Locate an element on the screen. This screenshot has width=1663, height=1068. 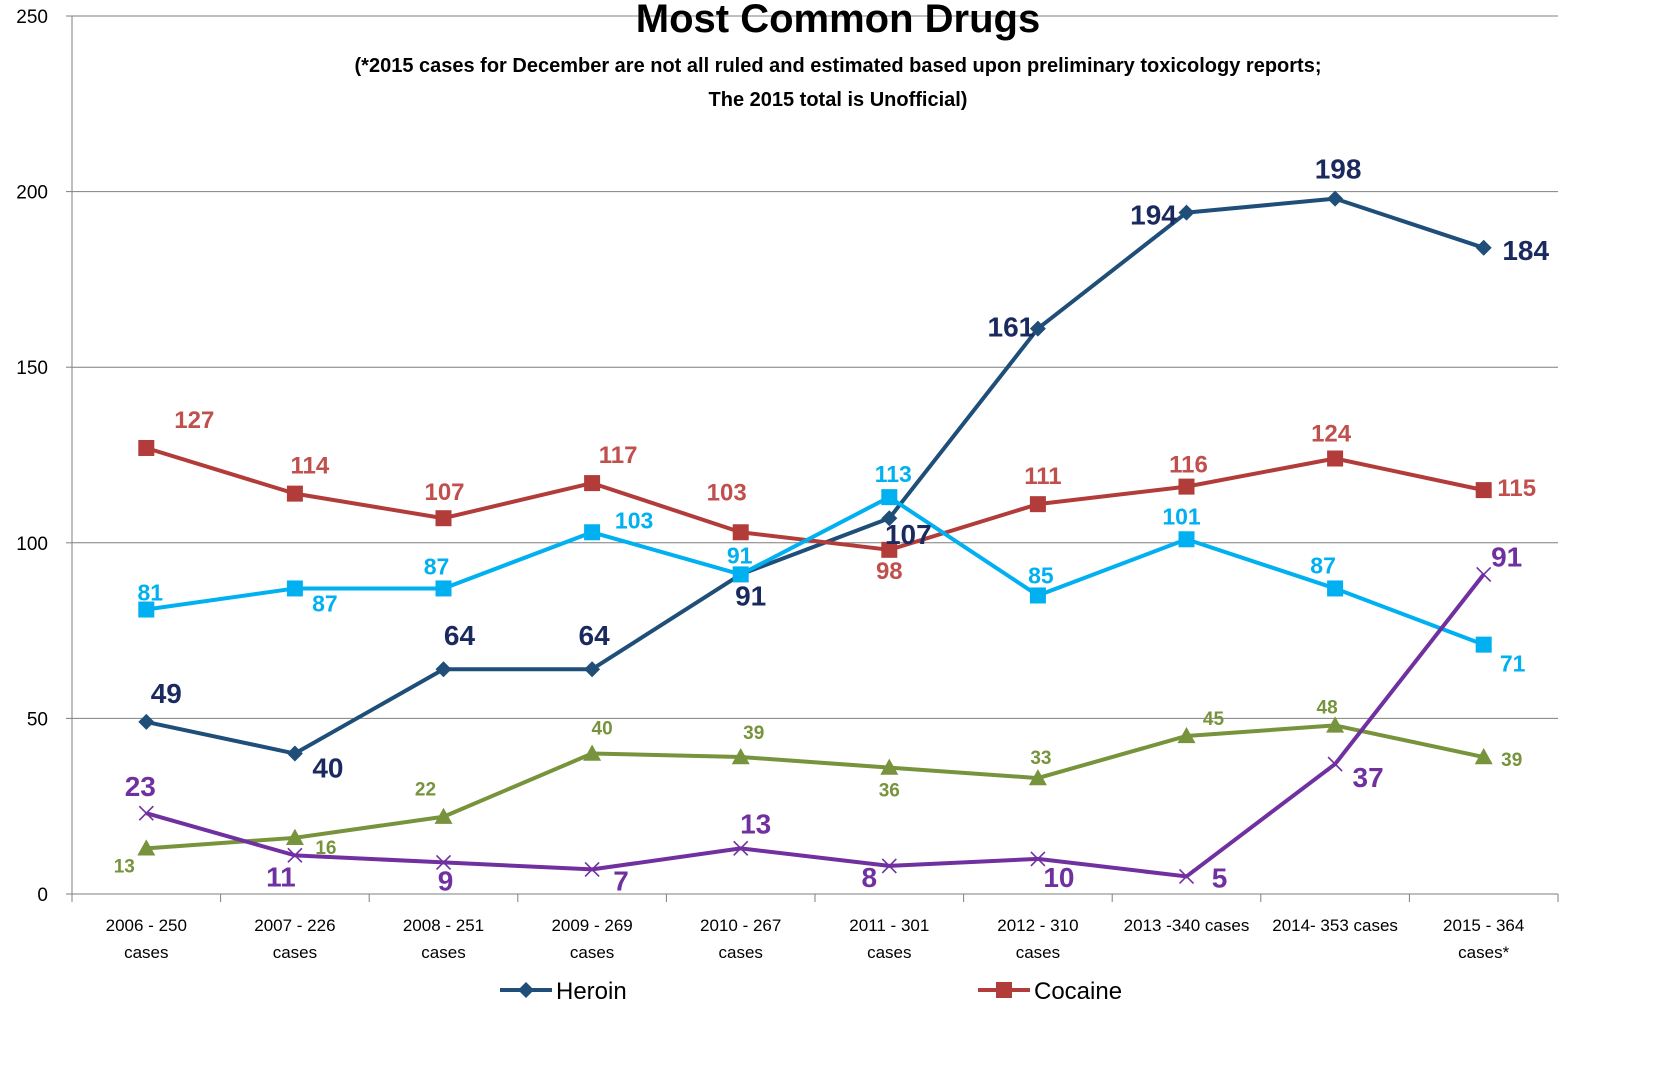
x-tick-label: cases* is located at coordinates (1483, 952).